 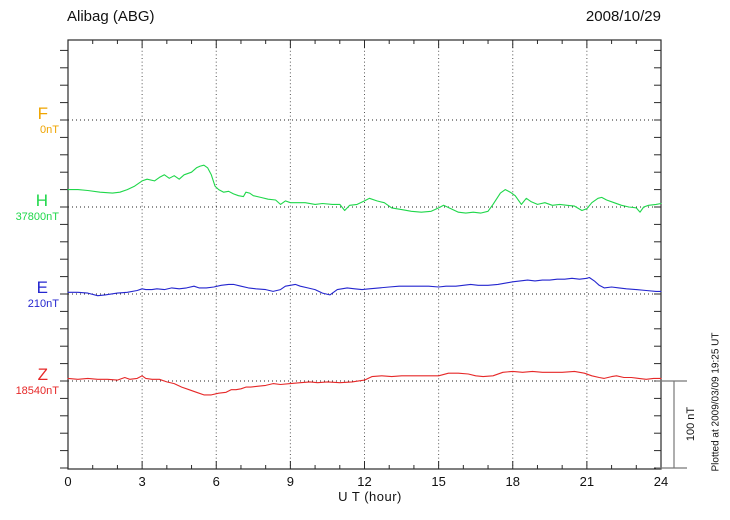 What do you see at coordinates (691, 424) in the screenshot?
I see `scale-bar-label: 100 nT` at bounding box center [691, 424].